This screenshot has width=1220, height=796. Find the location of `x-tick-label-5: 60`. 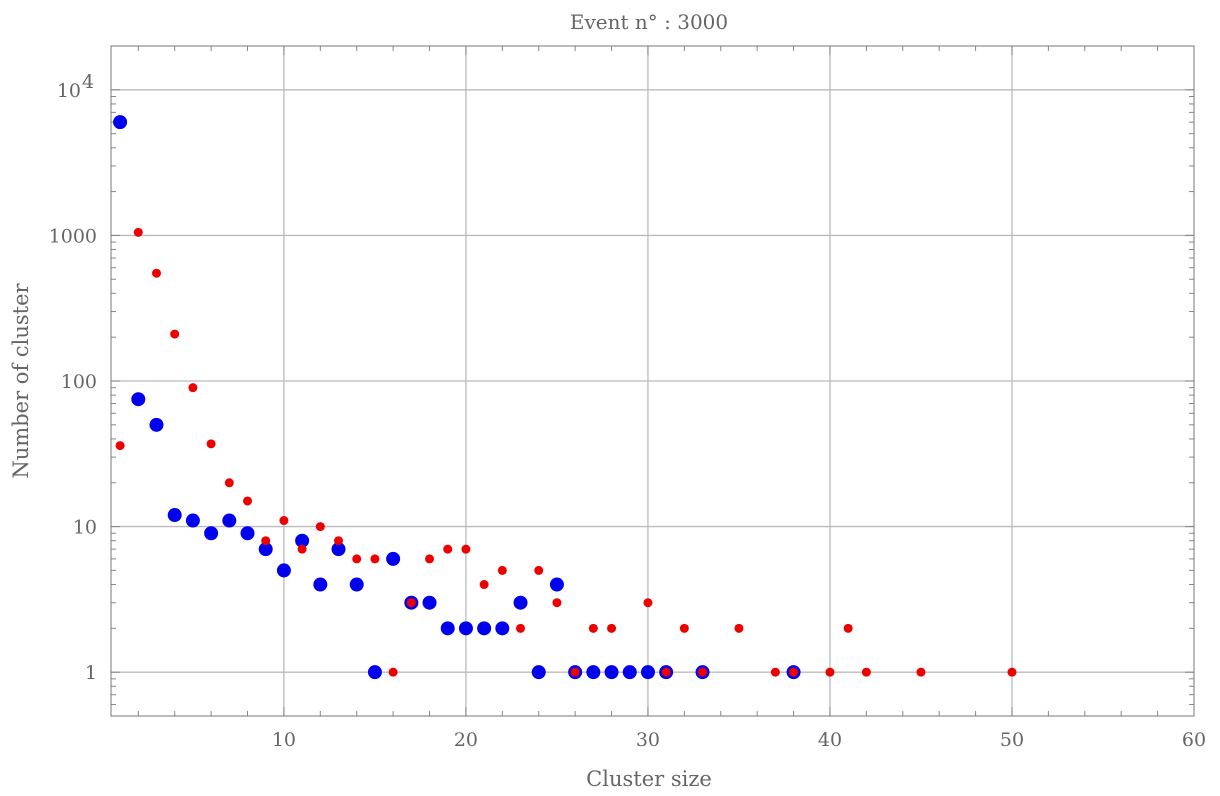

x-tick-label-5: 60 is located at coordinates (1194, 740).